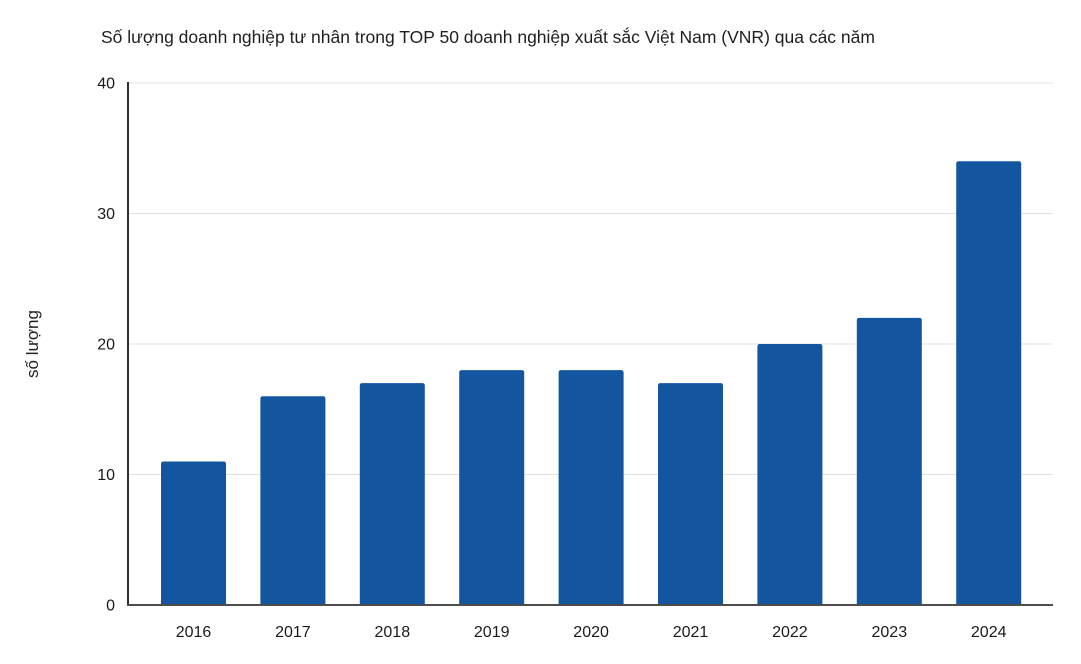 The width and height of the screenshot is (1081, 664). I want to click on bar-2021, so click(690, 494).